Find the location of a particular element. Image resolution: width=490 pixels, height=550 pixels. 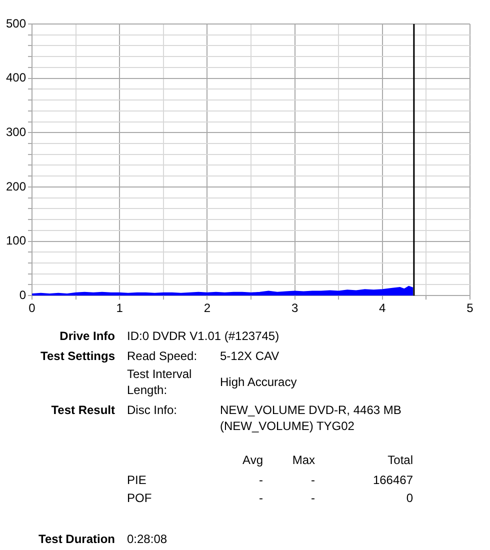

text: Read Speed: is located at coordinates (162, 356).